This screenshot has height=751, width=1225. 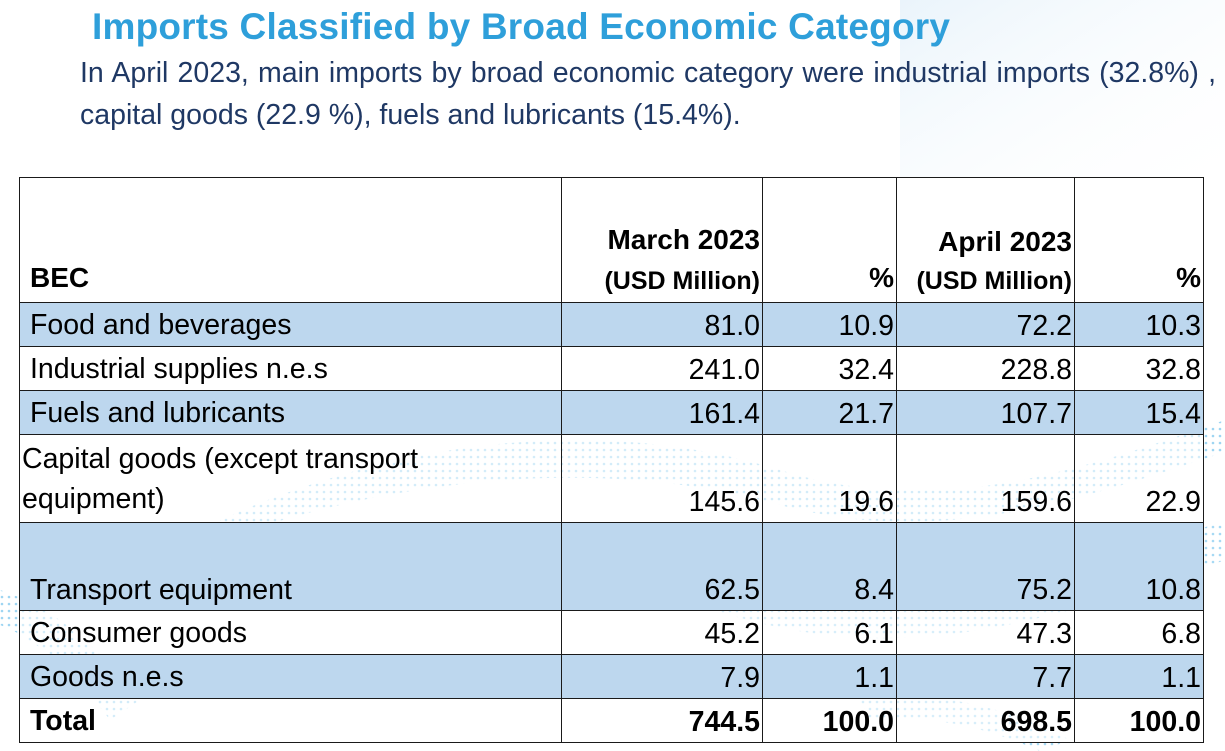 I want to click on row-april-pct: 1.1, so click(x=1139, y=676).